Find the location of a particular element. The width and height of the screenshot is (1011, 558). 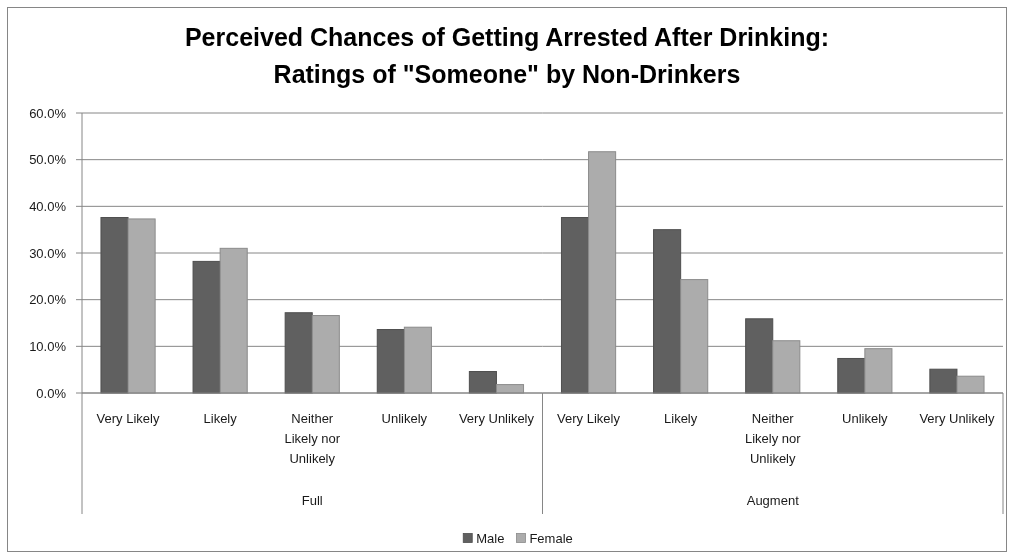

y-tick-label: 40.0% is located at coordinates (48, 206).